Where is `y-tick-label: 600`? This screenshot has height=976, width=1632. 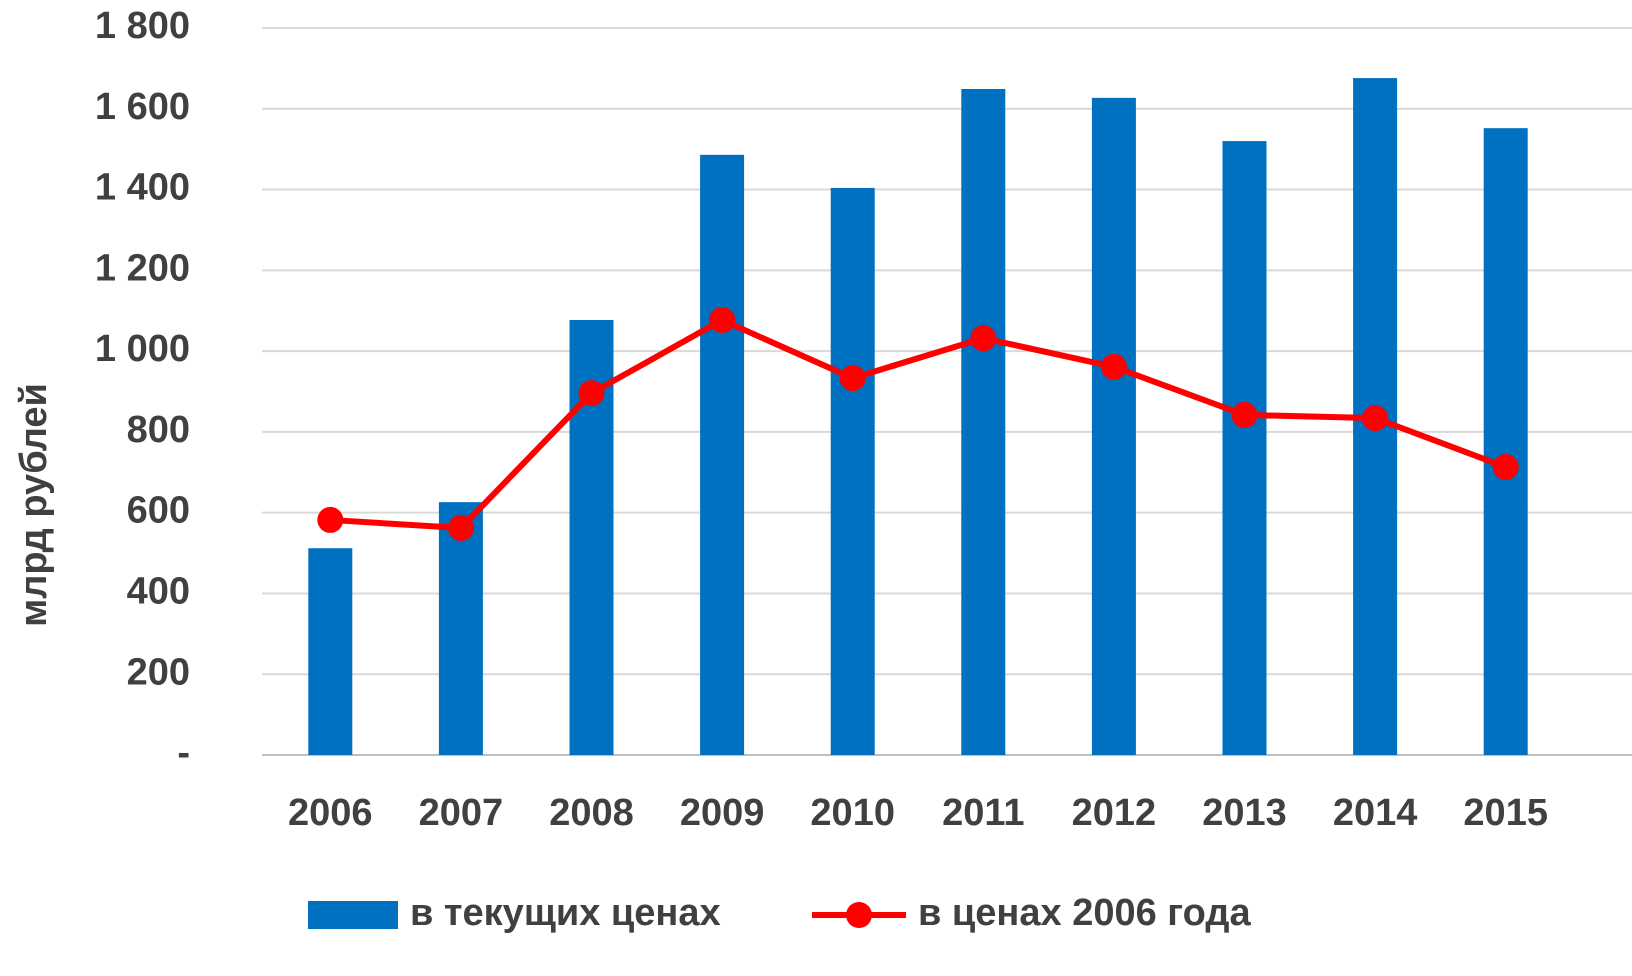
y-tick-label: 600 is located at coordinates (158, 511).